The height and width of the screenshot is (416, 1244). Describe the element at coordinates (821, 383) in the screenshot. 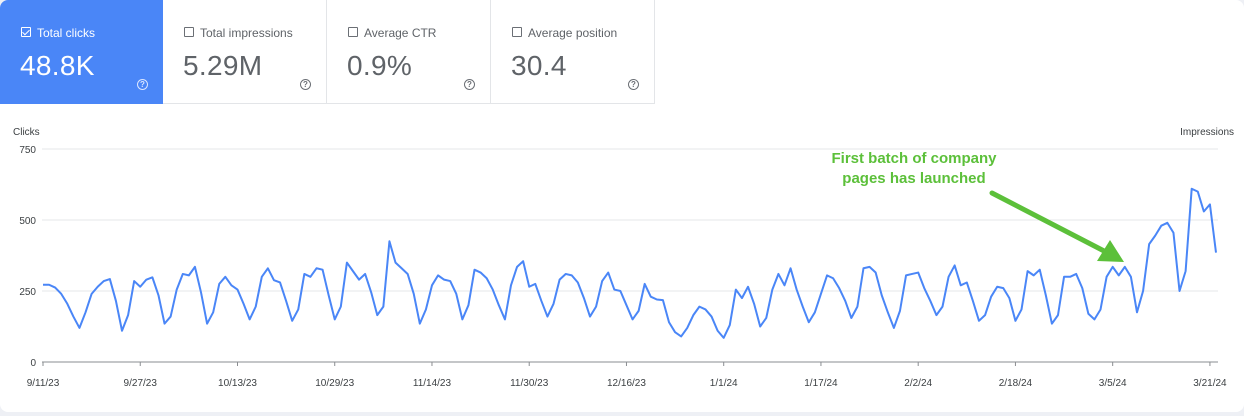

I see `x-tick-label: 1/17/24` at that location.